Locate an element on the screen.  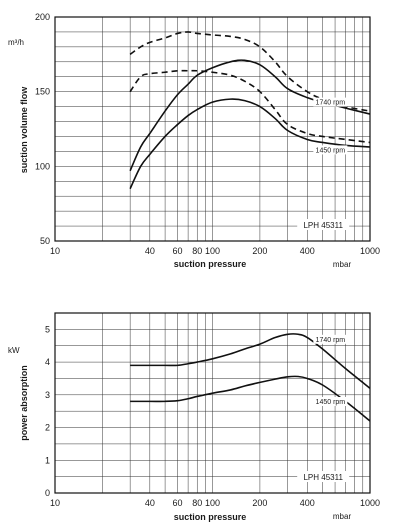
power-x-tick-label: 400 is located at coordinates (307, 503).